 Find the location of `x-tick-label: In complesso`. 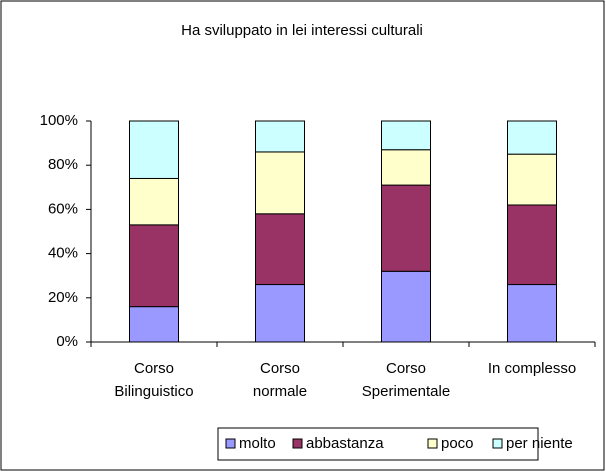

x-tick-label: In complesso is located at coordinates (532, 368).